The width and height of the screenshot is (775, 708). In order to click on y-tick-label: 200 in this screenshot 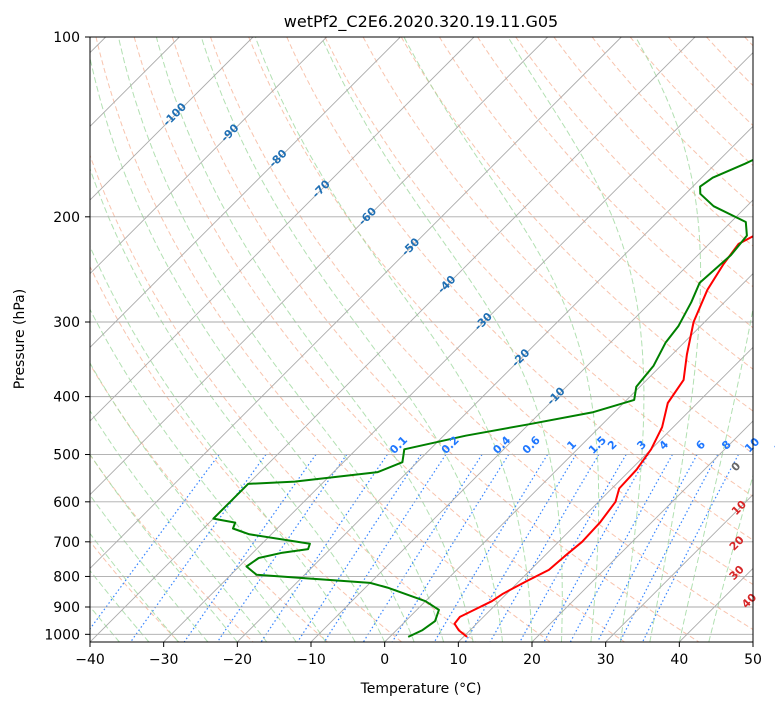, I will do `click(66, 218)`.